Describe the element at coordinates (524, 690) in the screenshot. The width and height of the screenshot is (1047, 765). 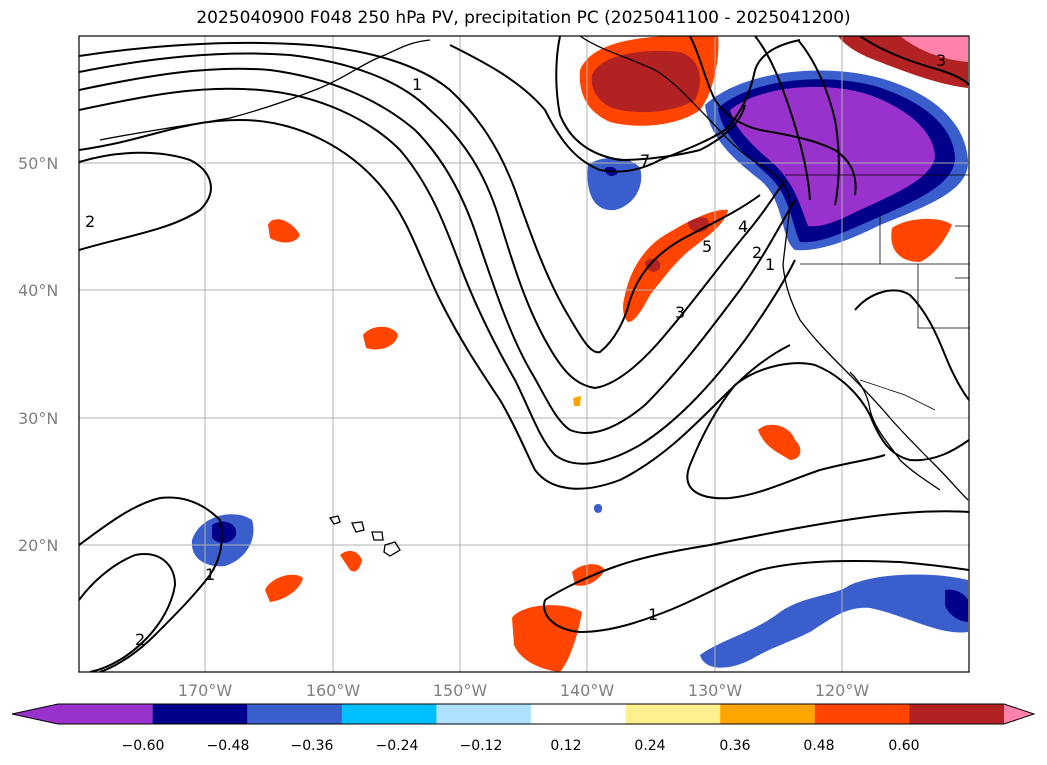
I see `longitude-labels: 170°W 160°W 150°W 140°W 130°W 120°W` at that location.